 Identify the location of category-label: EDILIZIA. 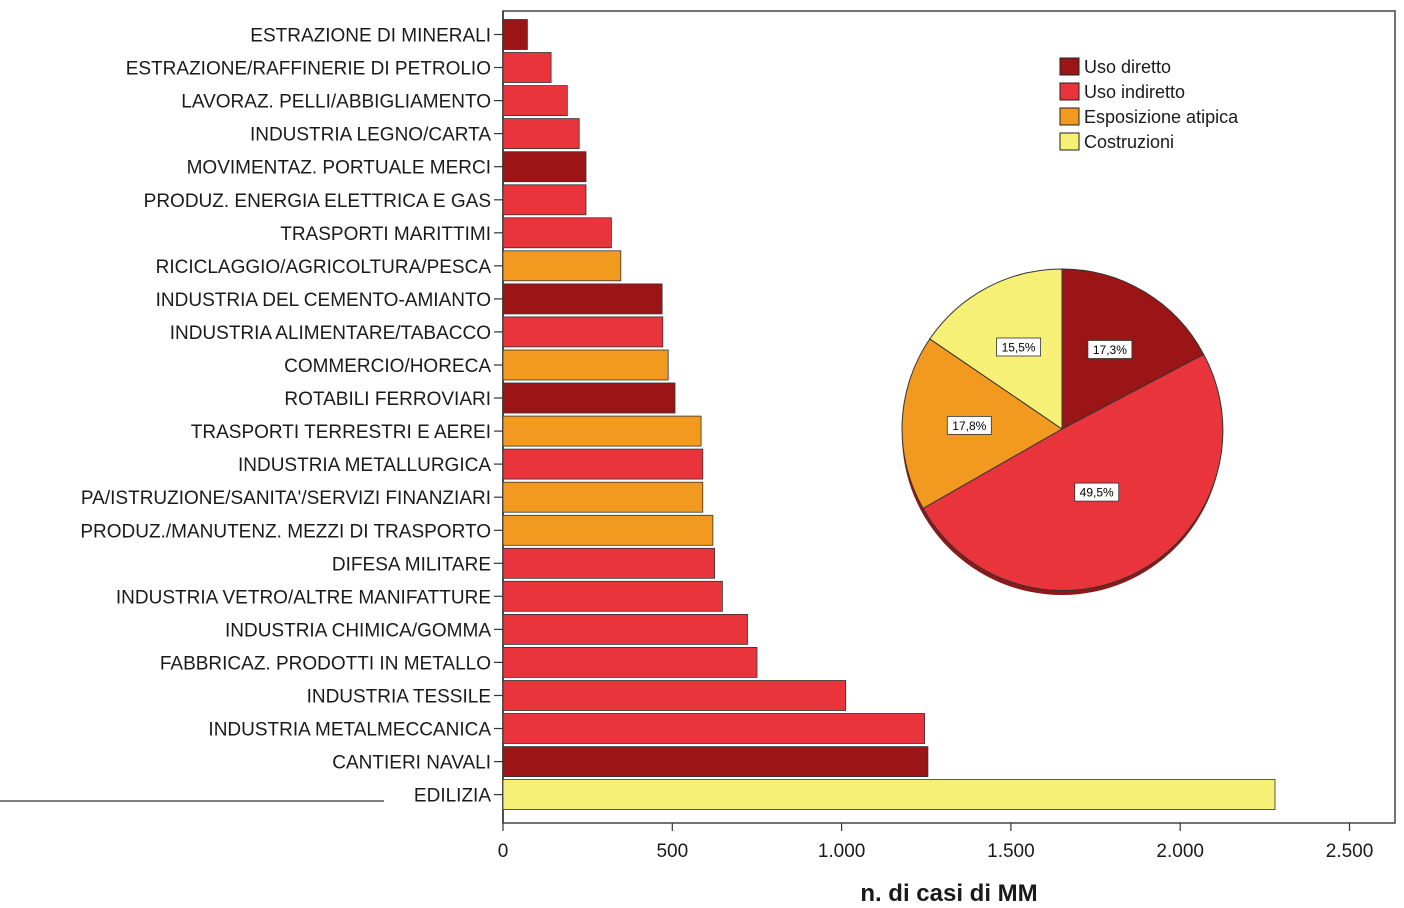
(452, 796).